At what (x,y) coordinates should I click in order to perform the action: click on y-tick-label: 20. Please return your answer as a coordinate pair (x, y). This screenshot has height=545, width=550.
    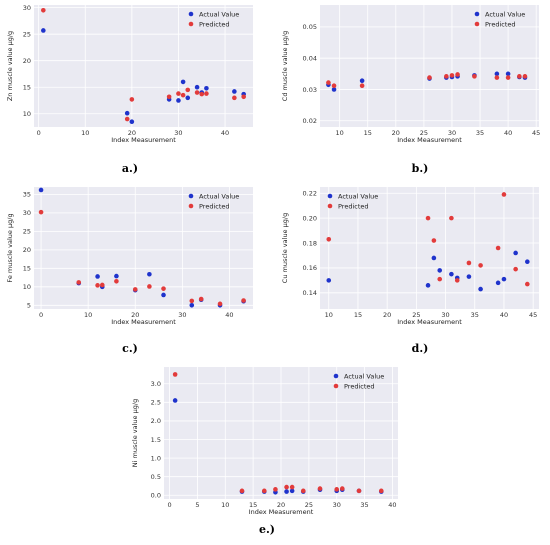
    Looking at the image, I should click on (27, 250).